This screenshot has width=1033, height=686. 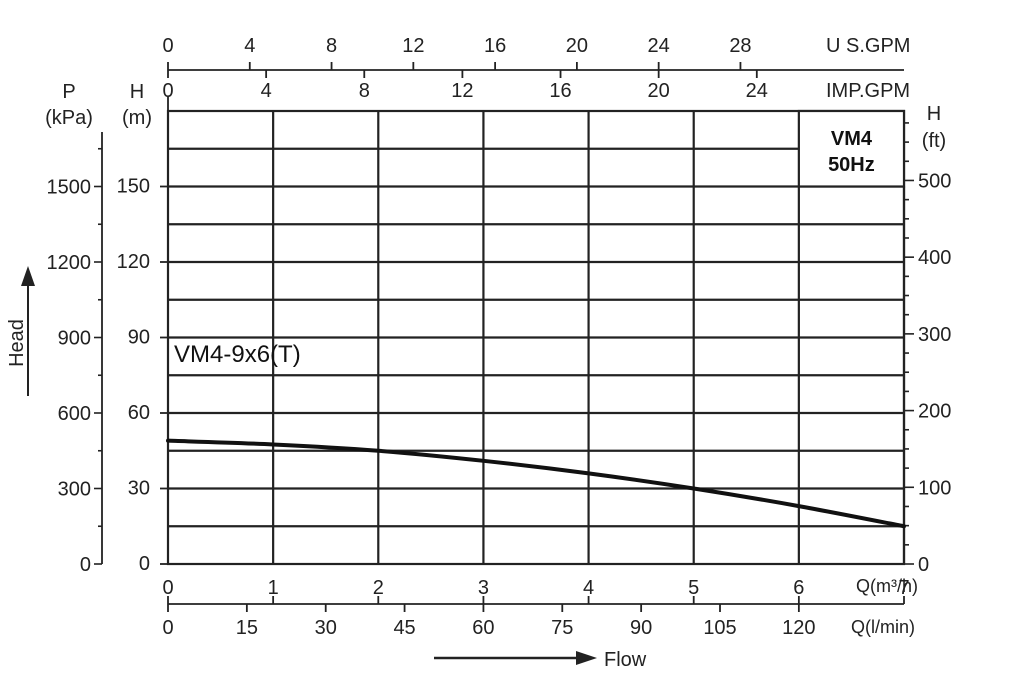 What do you see at coordinates (923, 565) in the screenshot?
I see `y-ft-tick-label: 0` at bounding box center [923, 565].